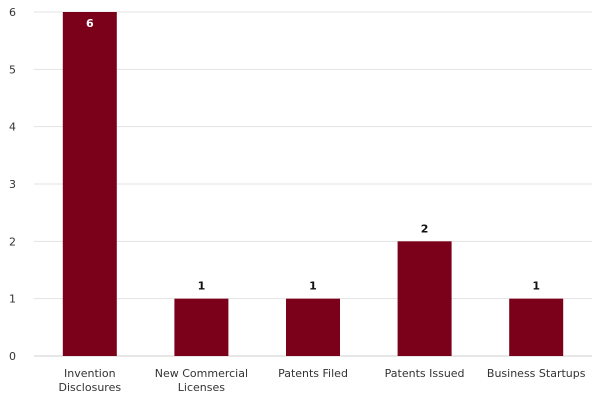  I want to click on y-tick-label: 1, so click(12, 299).